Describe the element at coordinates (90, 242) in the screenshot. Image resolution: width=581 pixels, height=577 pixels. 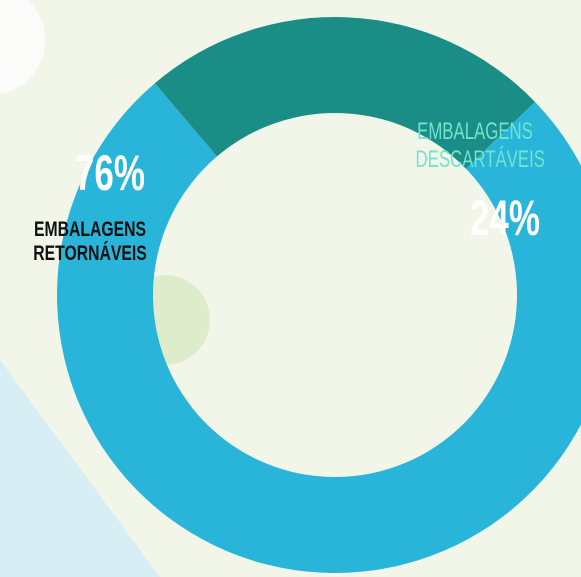
I see `category-label: EMBALAGENS RETORNÁVEIS` at that location.